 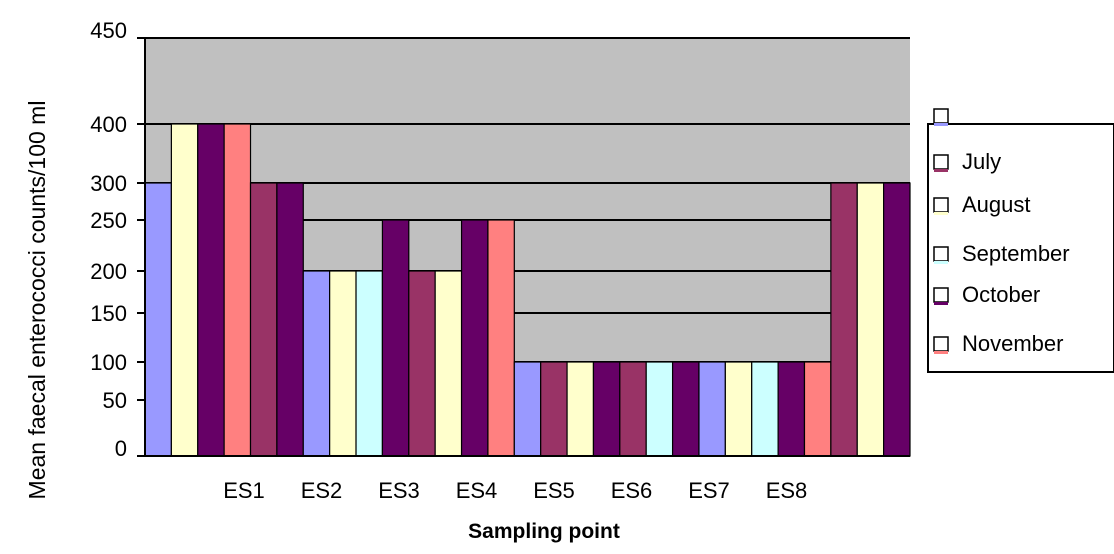 I want to click on x-tick-label: ES1, so click(x=244, y=490).